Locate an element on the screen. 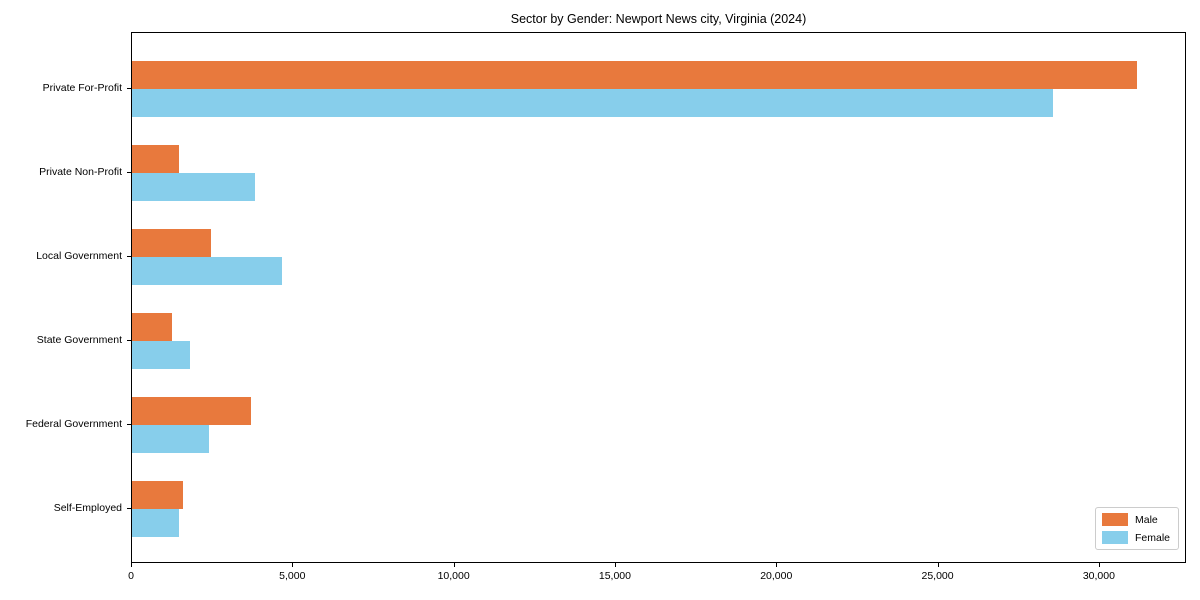 The height and width of the screenshot is (600, 1200). legend-label-female: Female is located at coordinates (1152, 537).